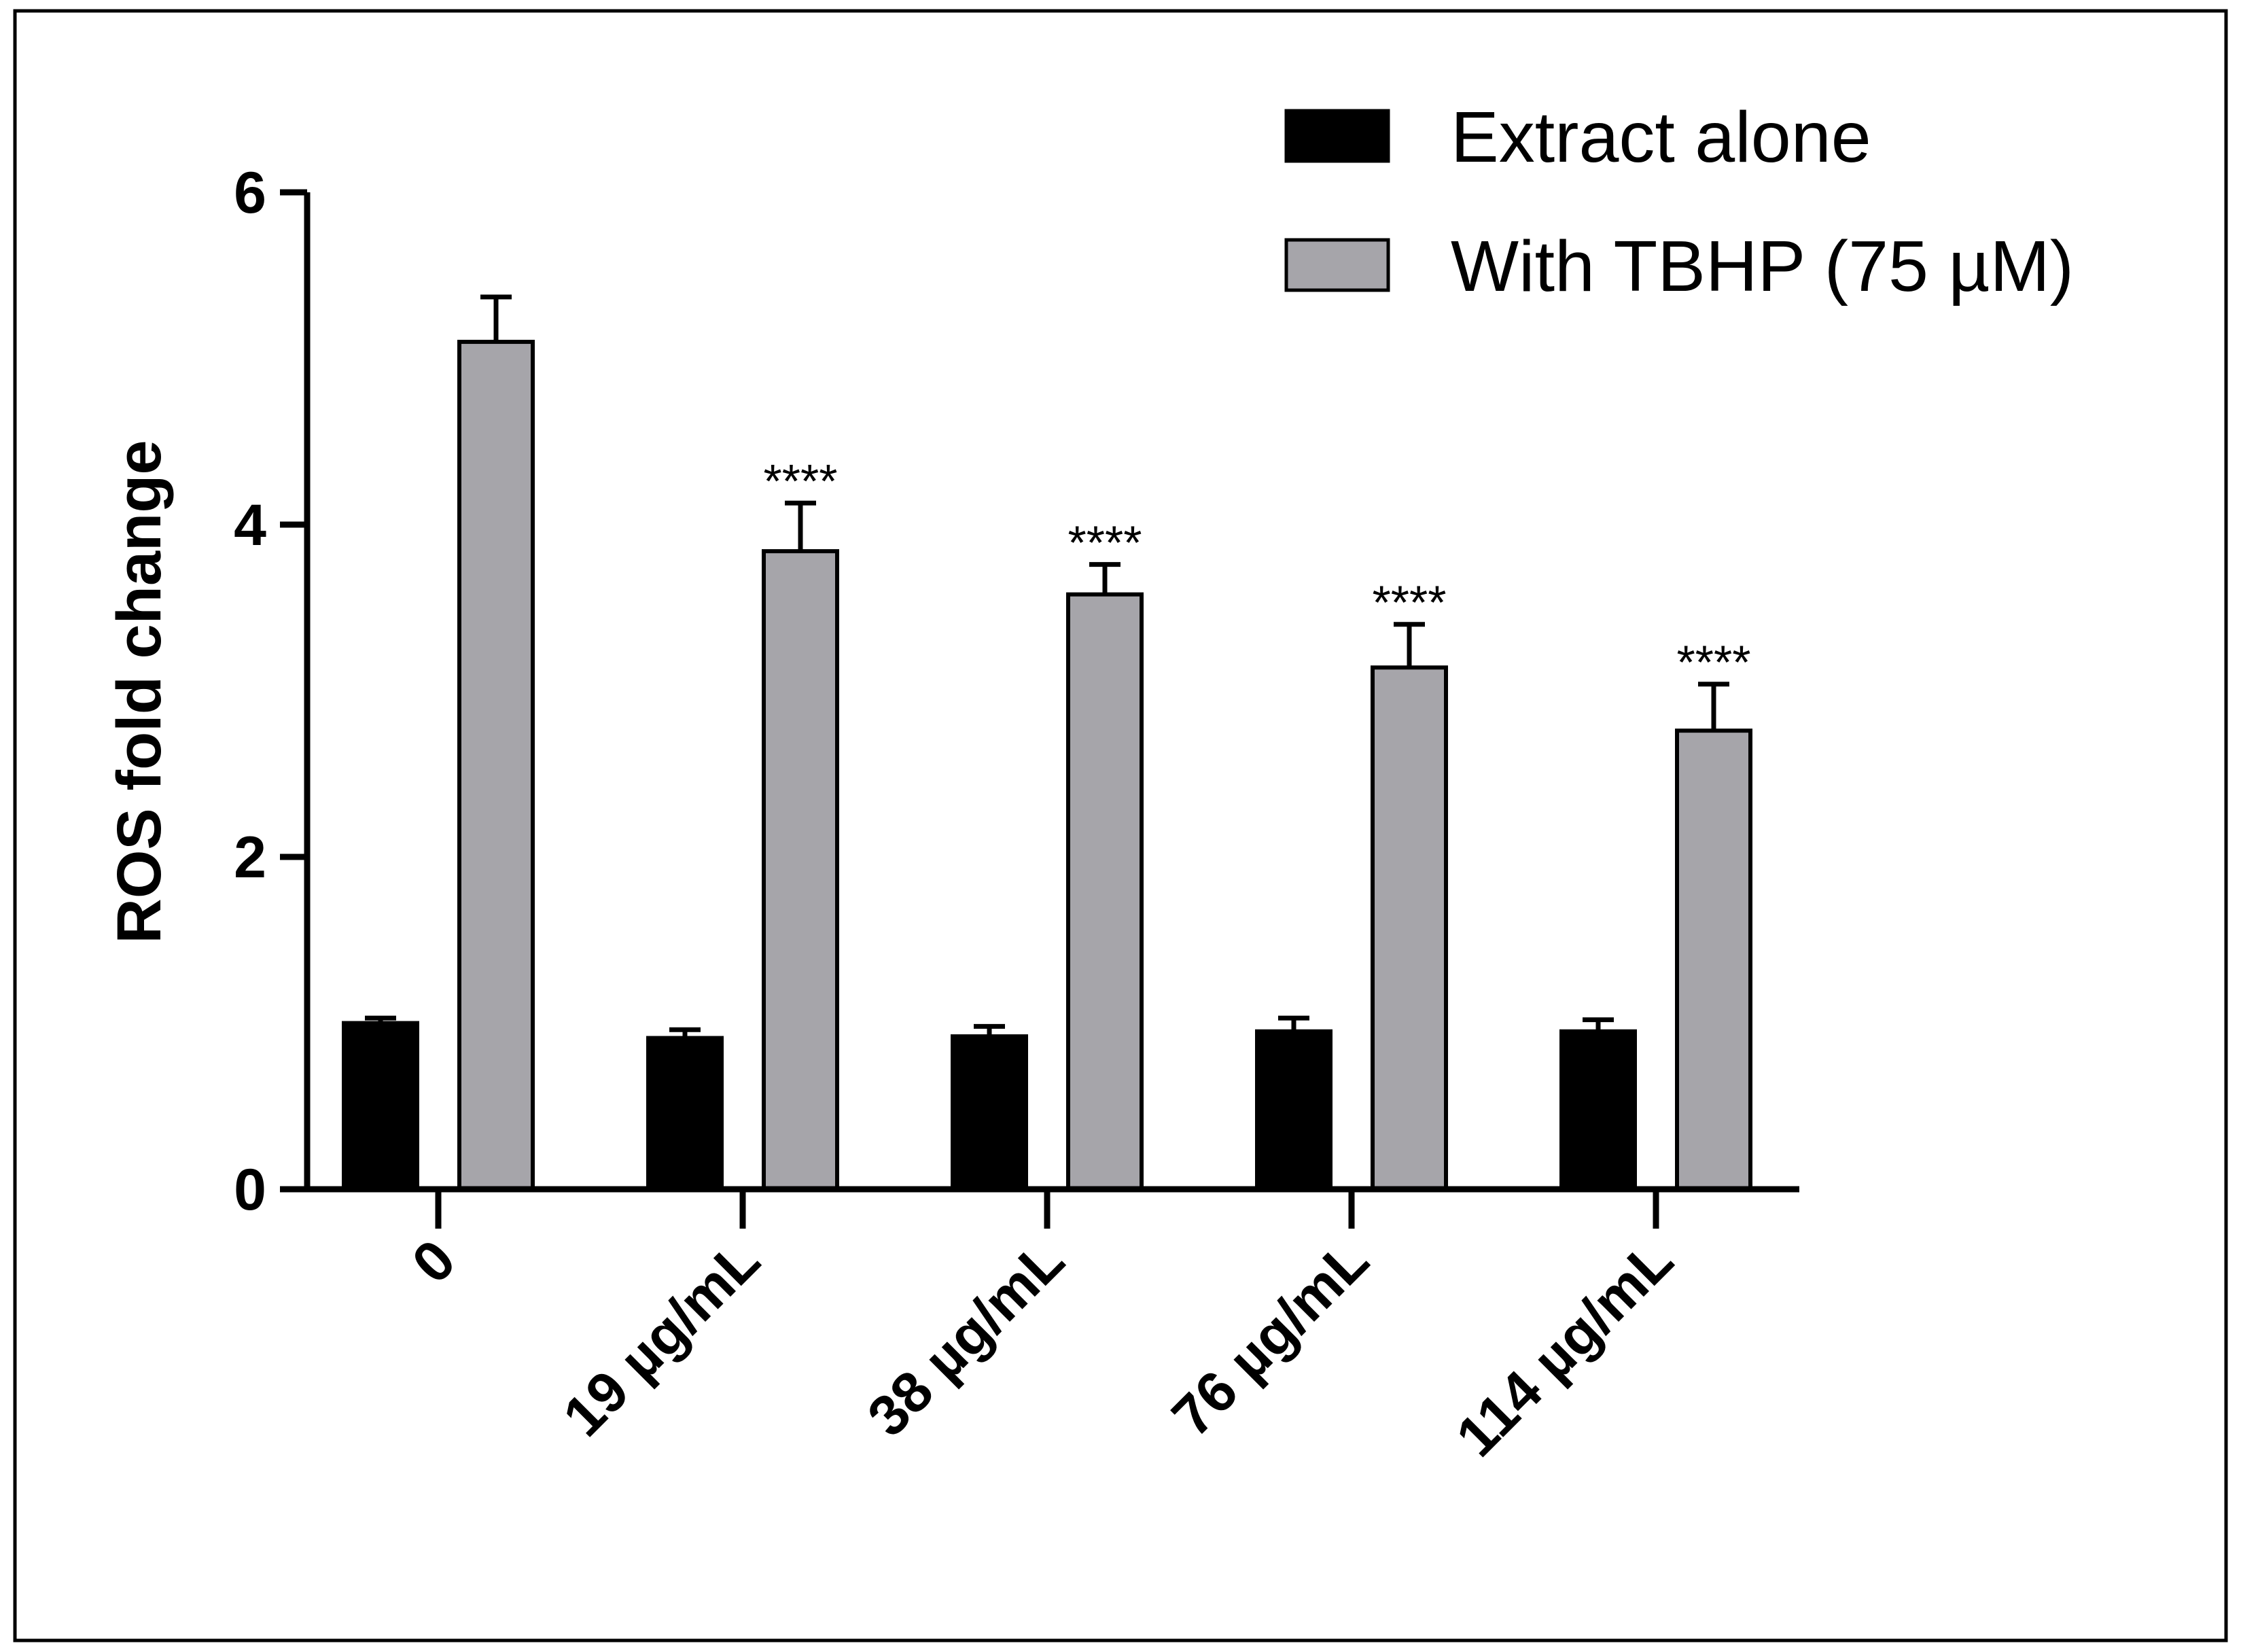 The height and width of the screenshot is (1652, 2241). Describe the element at coordinates (139, 691) in the screenshot. I see `y-axis-label: ROS fold change` at that location.